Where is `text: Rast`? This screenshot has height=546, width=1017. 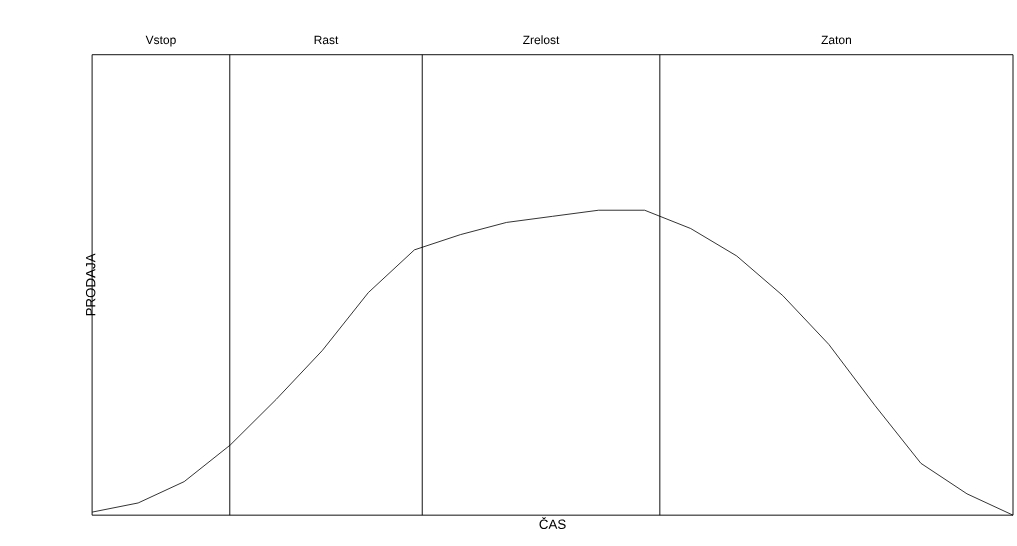 text: Rast is located at coordinates (326, 40).